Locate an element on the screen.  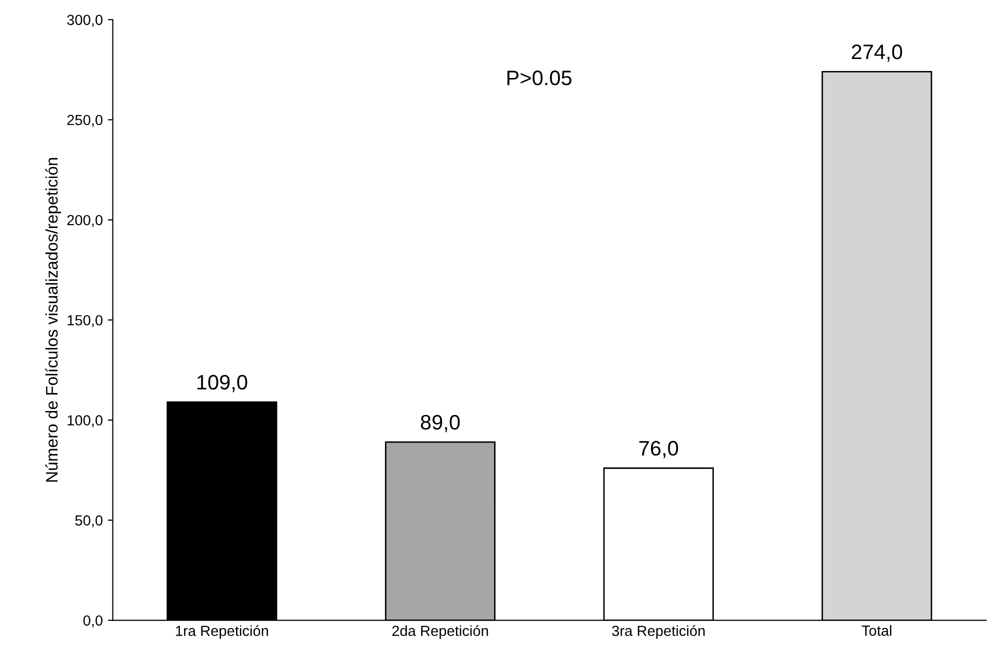
y-tick-label: 150,0 is located at coordinates (85, 321).